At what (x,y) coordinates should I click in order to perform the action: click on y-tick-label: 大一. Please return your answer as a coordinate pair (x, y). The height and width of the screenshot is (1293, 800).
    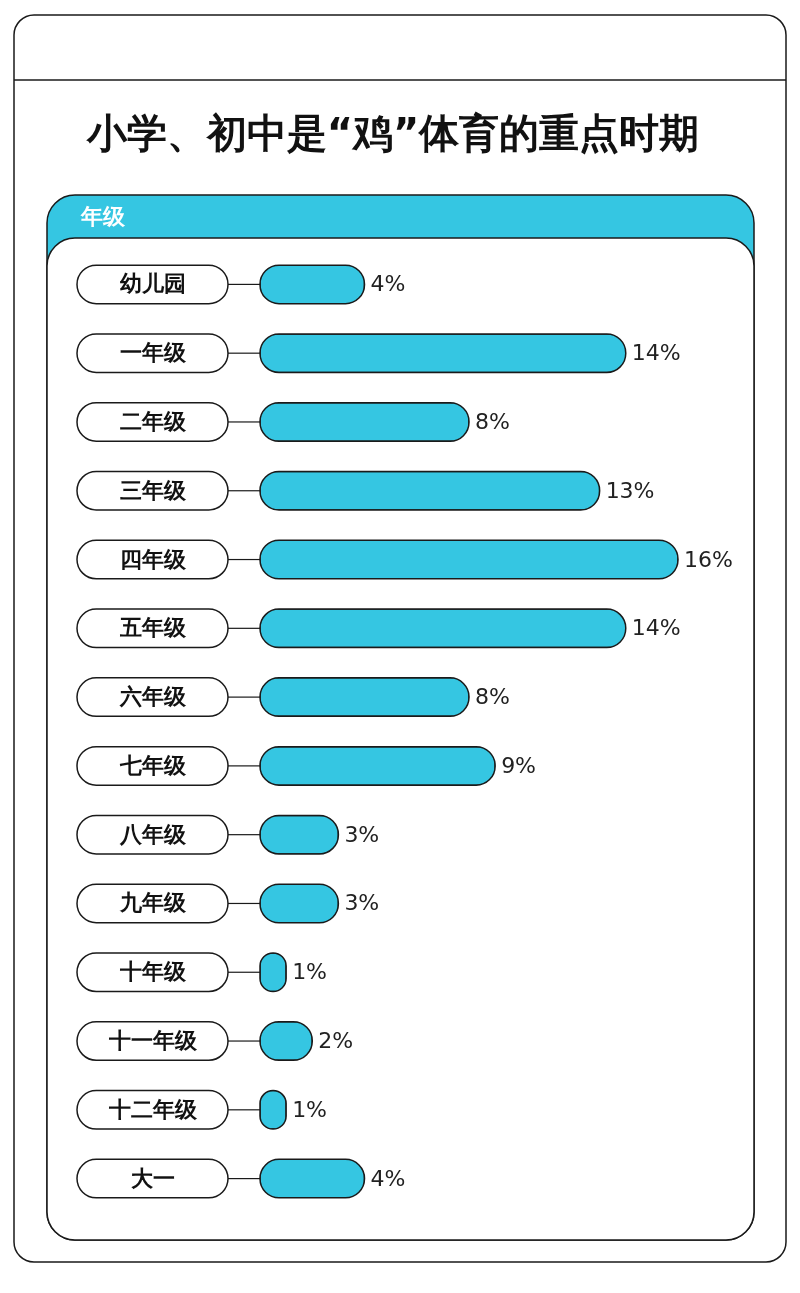
    Looking at the image, I should click on (152, 1178).